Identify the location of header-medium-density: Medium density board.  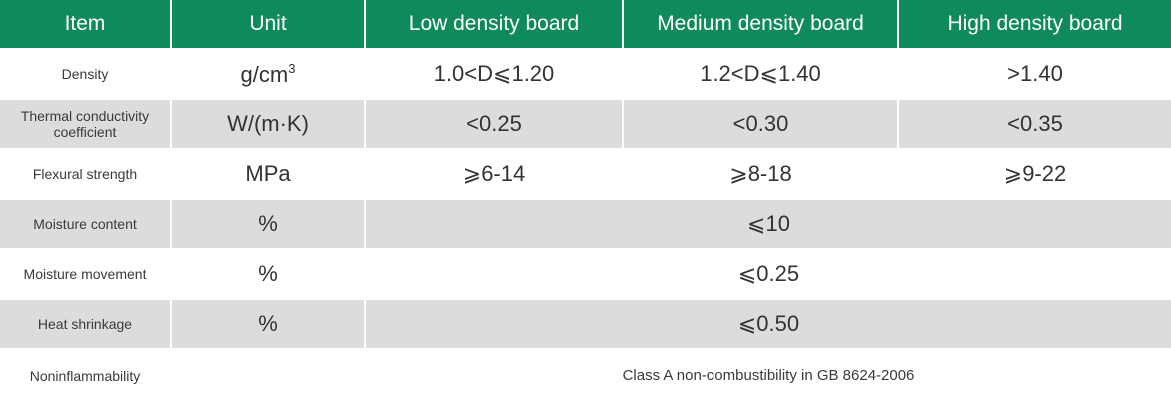
(761, 24).